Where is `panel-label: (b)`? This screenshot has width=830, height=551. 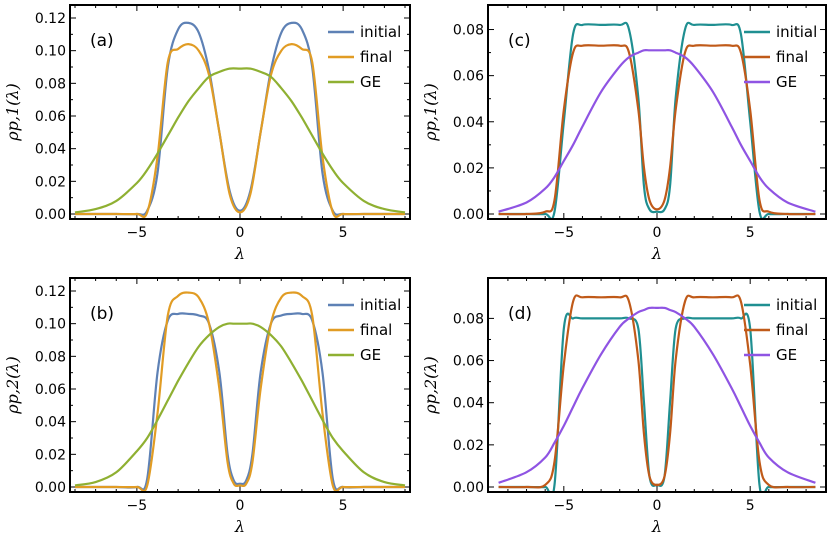 panel-label: (b) is located at coordinates (102, 314).